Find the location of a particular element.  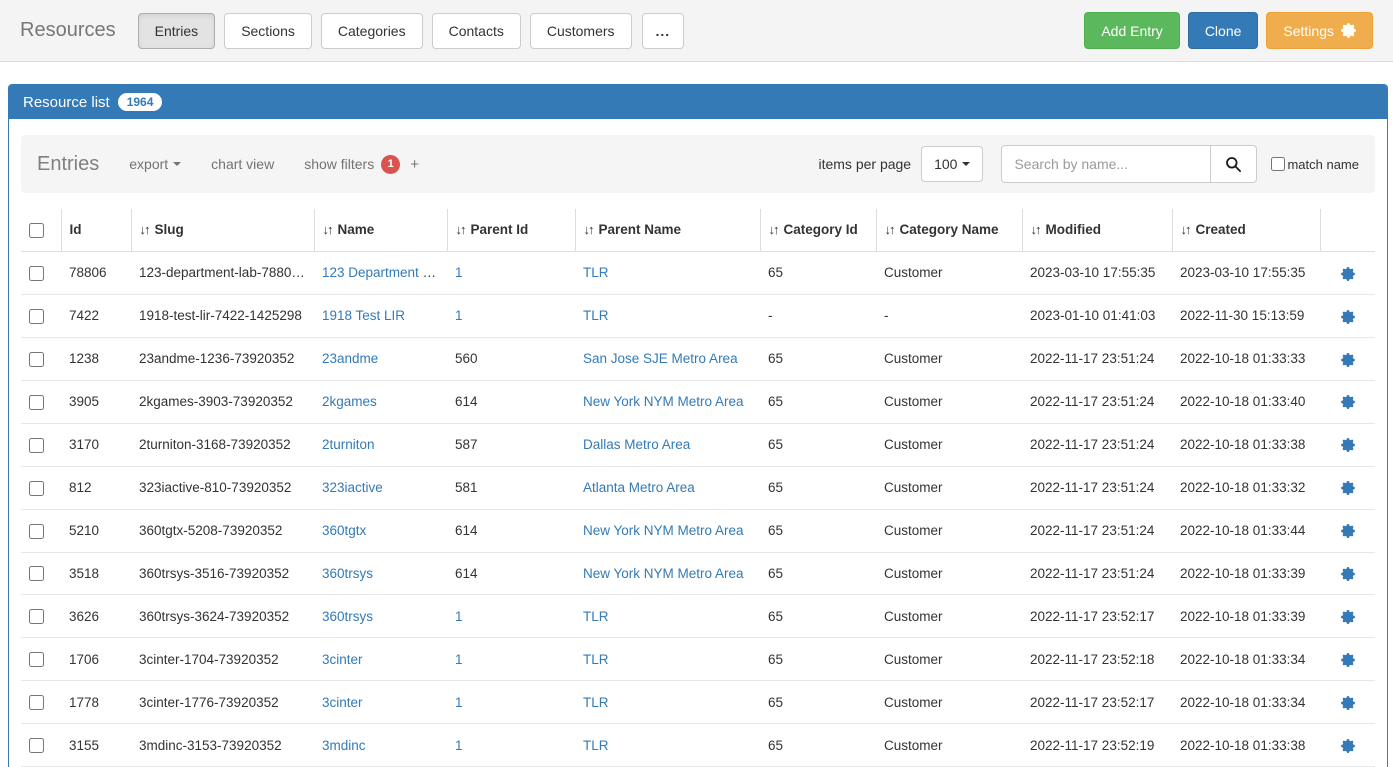

column-header-category-name: ↓↑ Category Name is located at coordinates (948, 230).